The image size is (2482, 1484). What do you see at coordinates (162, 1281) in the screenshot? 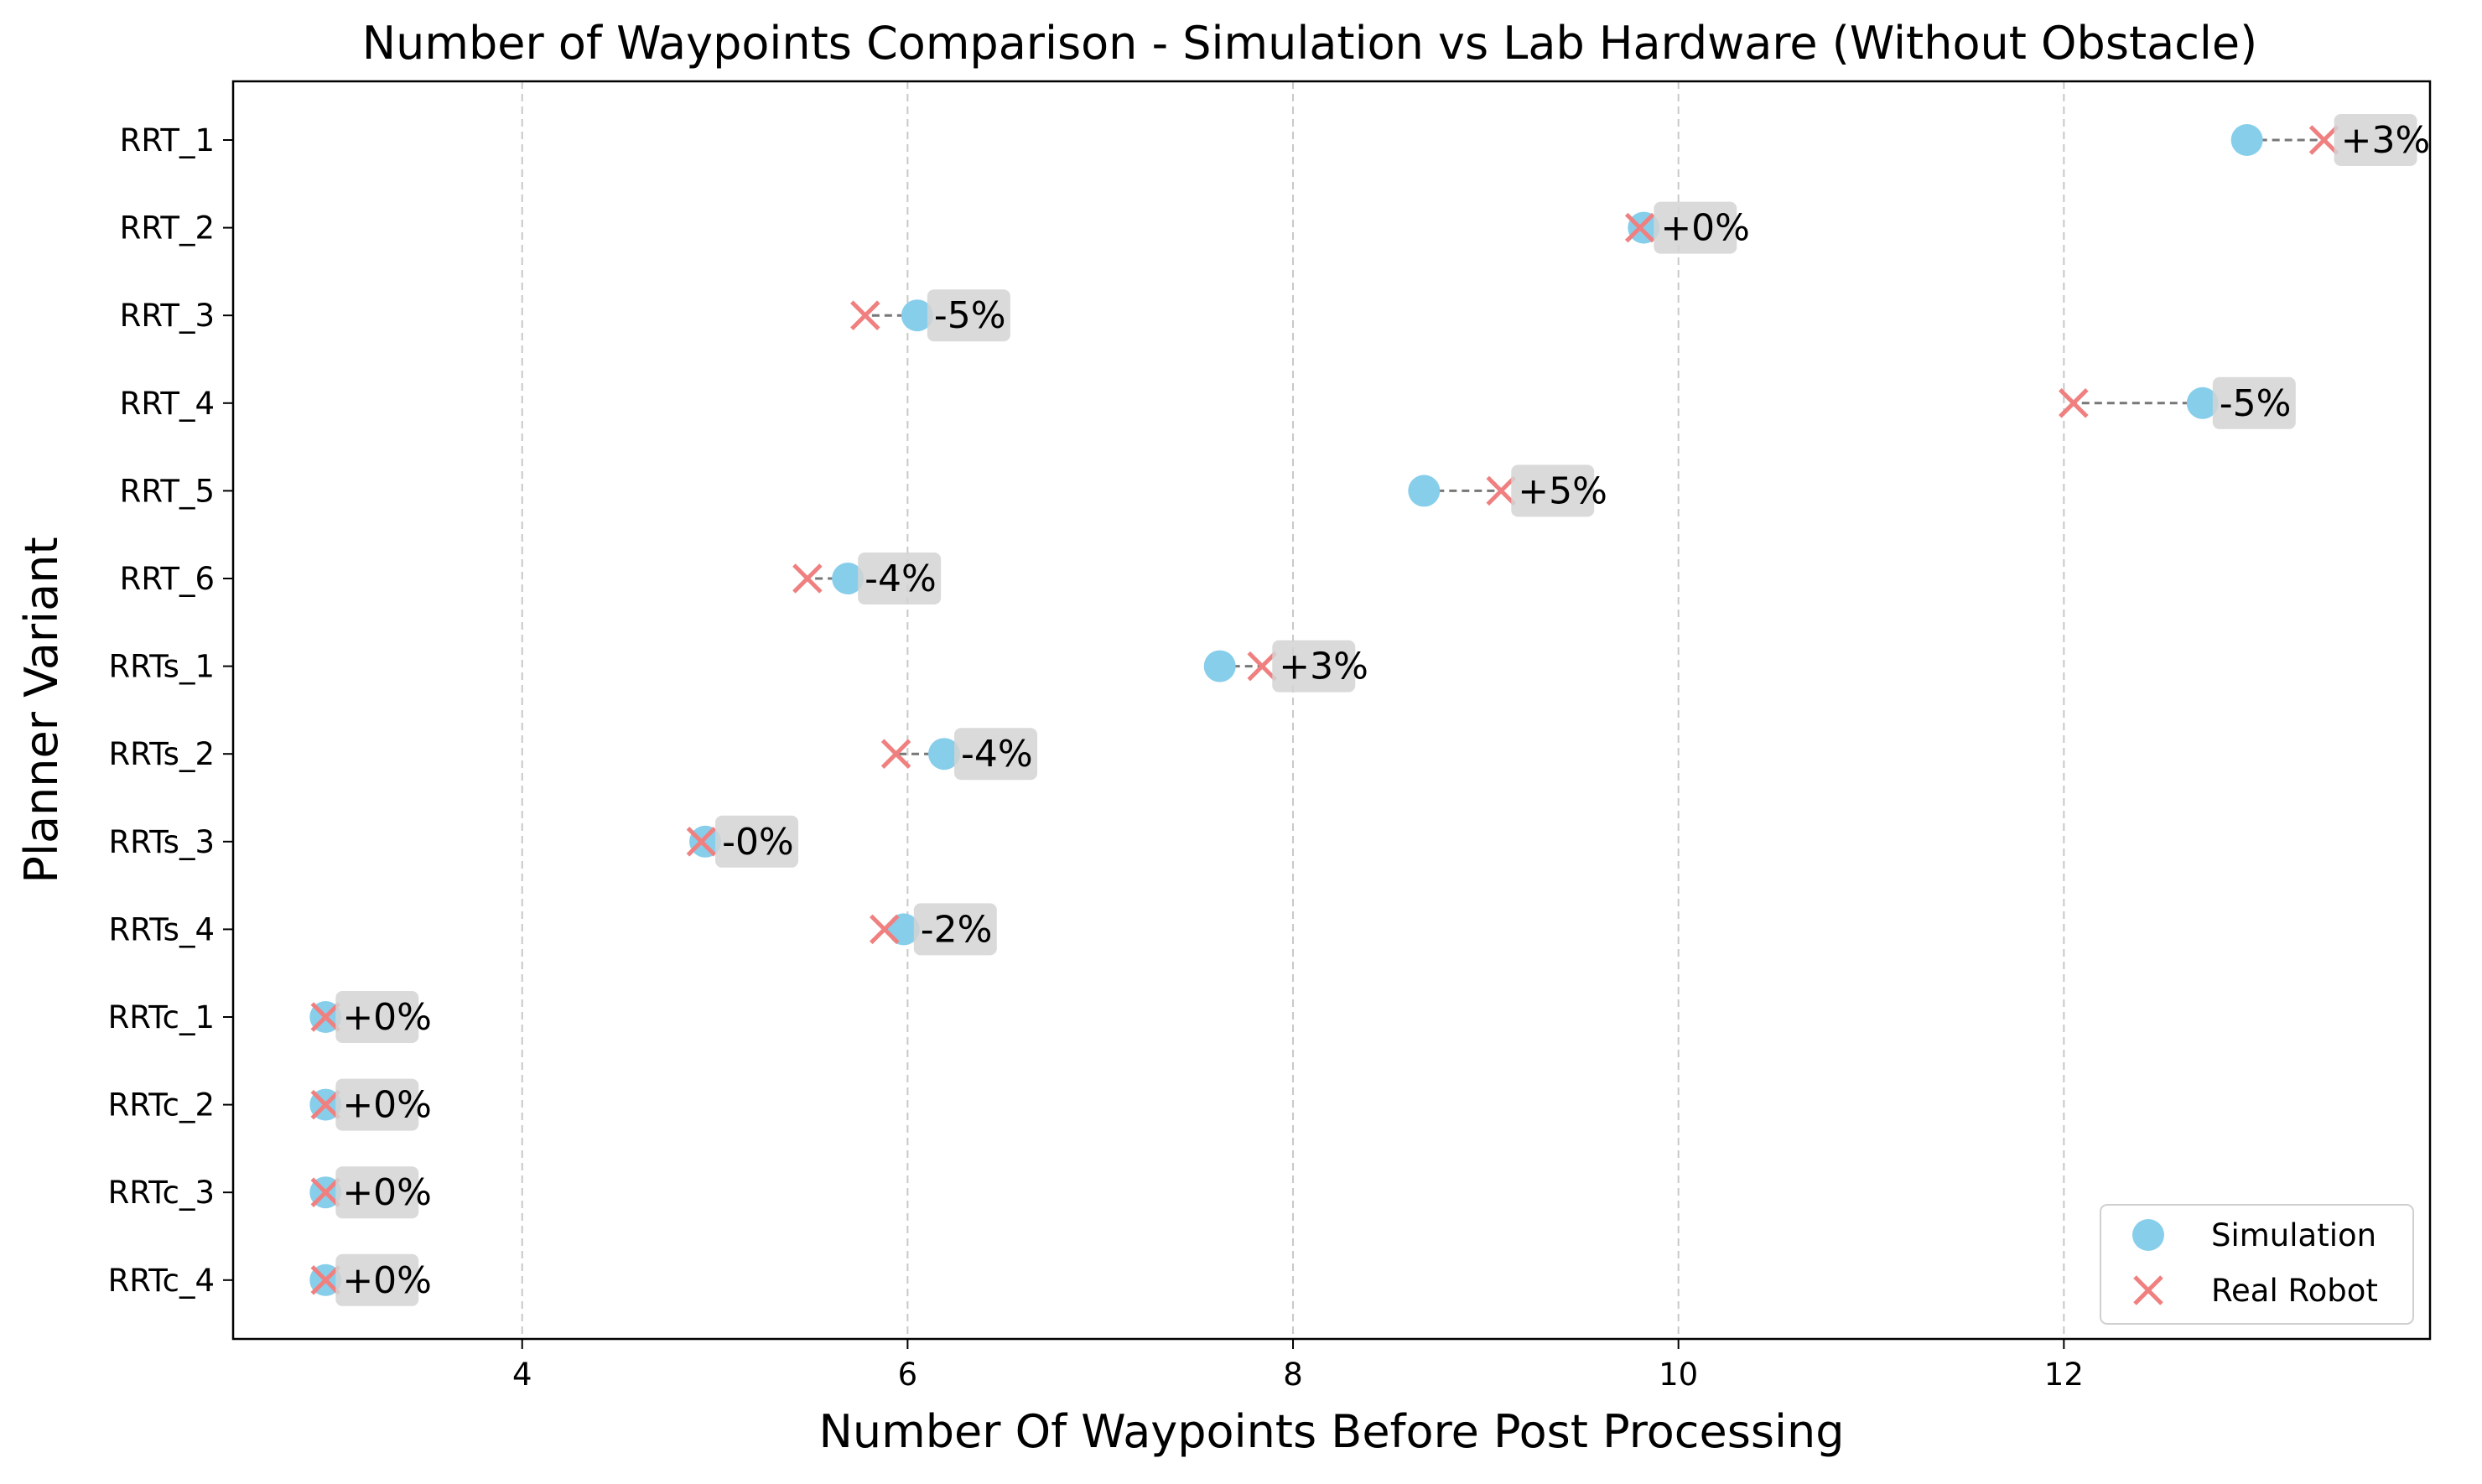
I see `y-tick-label: RRTc_4` at bounding box center [162, 1281].